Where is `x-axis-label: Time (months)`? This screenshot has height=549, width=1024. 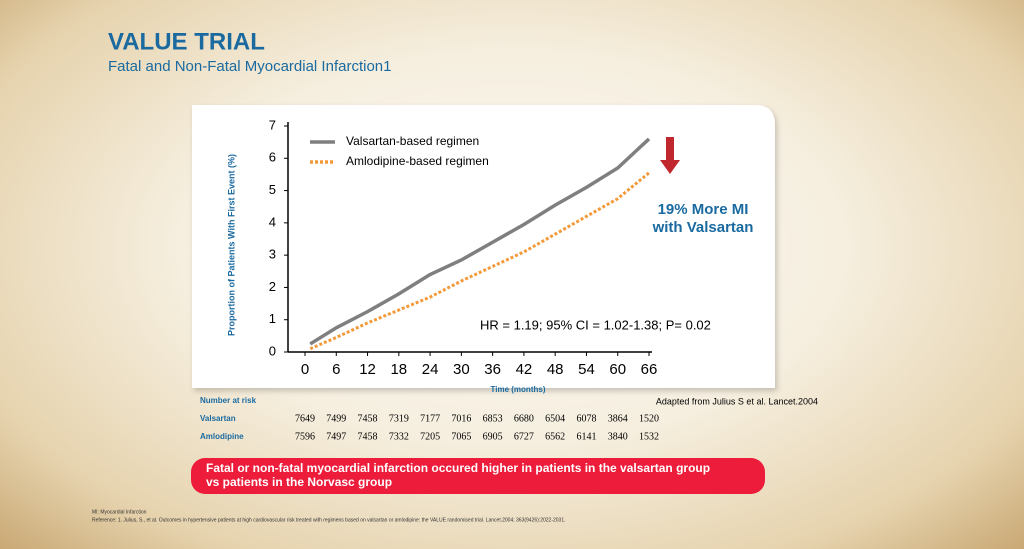 x-axis-label: Time (months) is located at coordinates (518, 389).